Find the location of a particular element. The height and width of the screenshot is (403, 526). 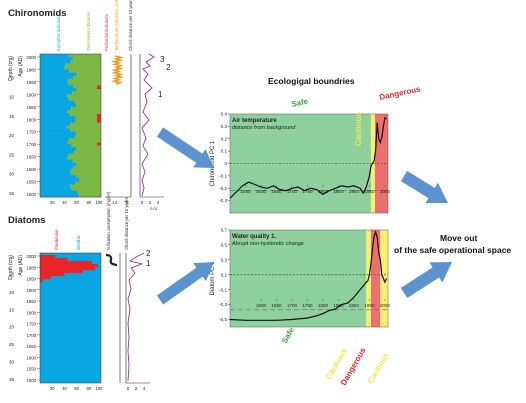

stack-tick-label: 100 is located at coordinates (100, 388).